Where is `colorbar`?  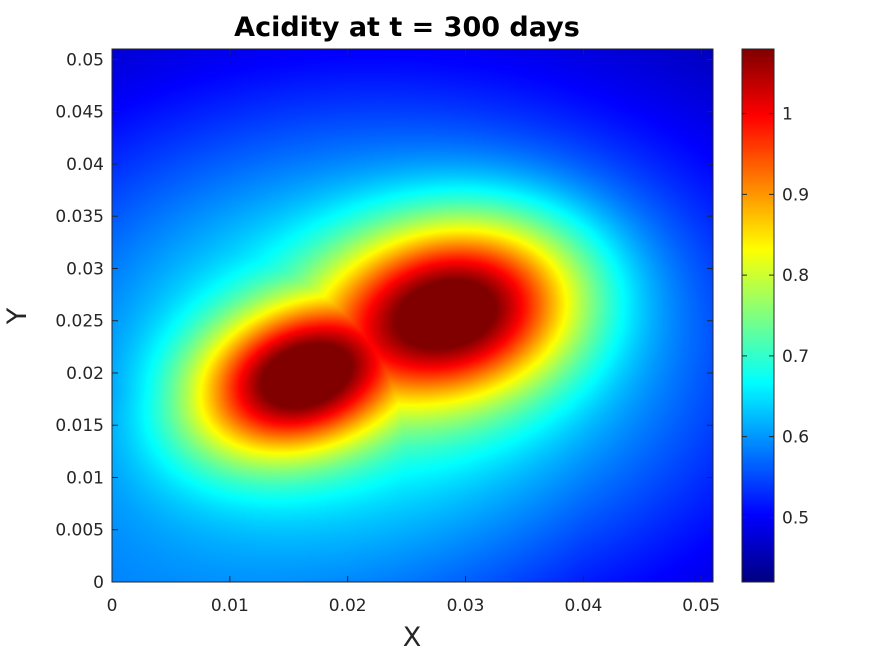 colorbar is located at coordinates (758, 315).